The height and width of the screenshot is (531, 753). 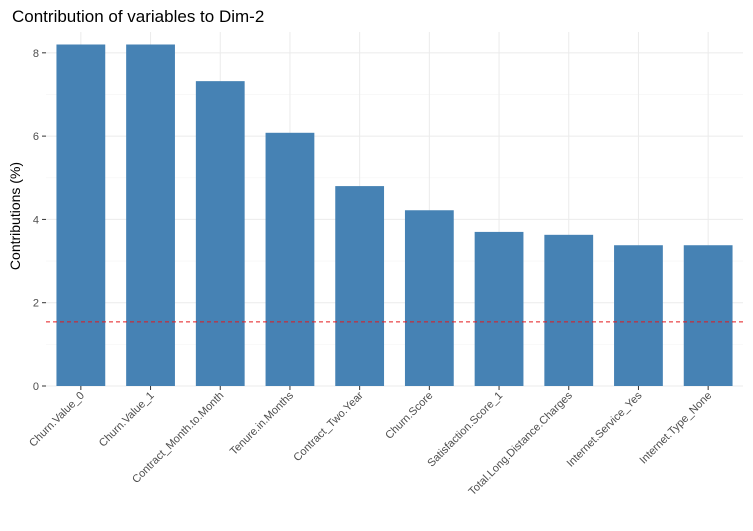 What do you see at coordinates (39, 220) in the screenshot?
I see `y-axis-ticks: 0 2 4 6 8` at bounding box center [39, 220].